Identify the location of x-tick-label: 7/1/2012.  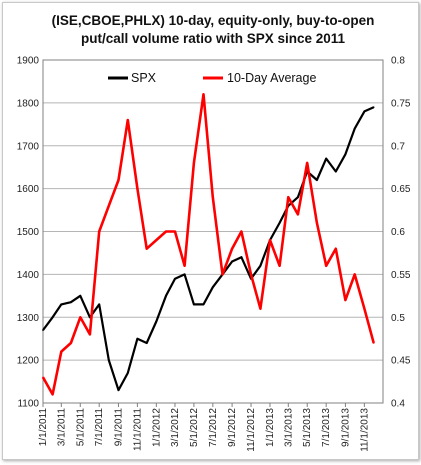
(213, 427).